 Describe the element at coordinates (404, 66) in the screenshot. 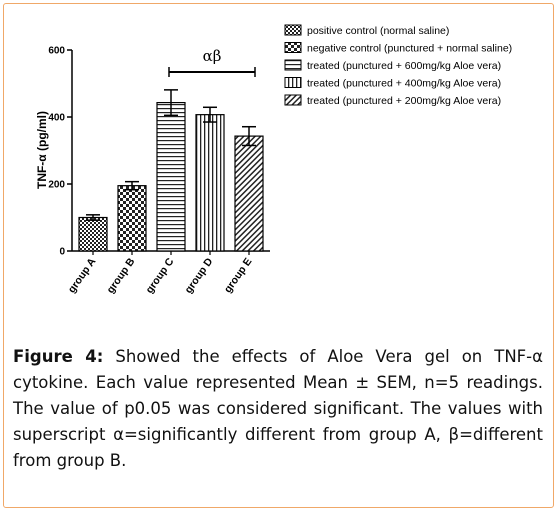

I see `legend-label: treated (punctured + 600mg/kg Aloe vera)` at that location.